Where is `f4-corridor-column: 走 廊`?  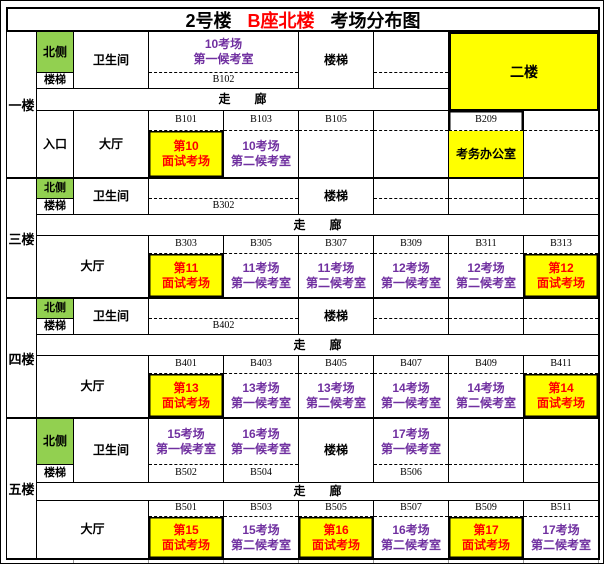
f4-corridor-column: 走 廊 is located at coordinates (318, 345).